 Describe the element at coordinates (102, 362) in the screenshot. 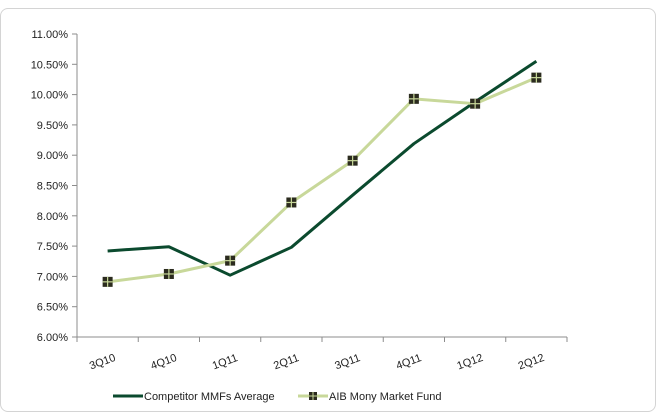

I see `x-tick-label: 3Q10` at that location.